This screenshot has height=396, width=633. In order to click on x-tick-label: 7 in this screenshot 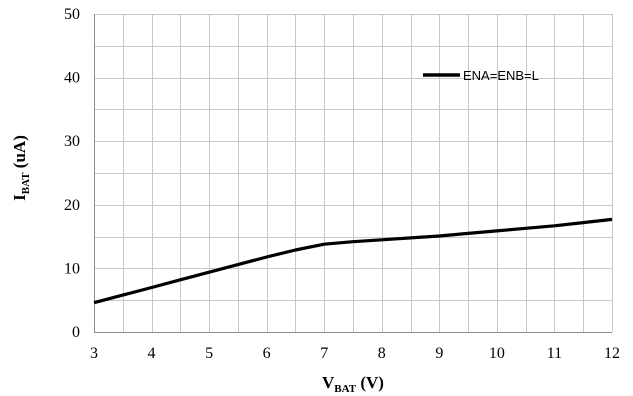, I will do `click(324, 353)`.